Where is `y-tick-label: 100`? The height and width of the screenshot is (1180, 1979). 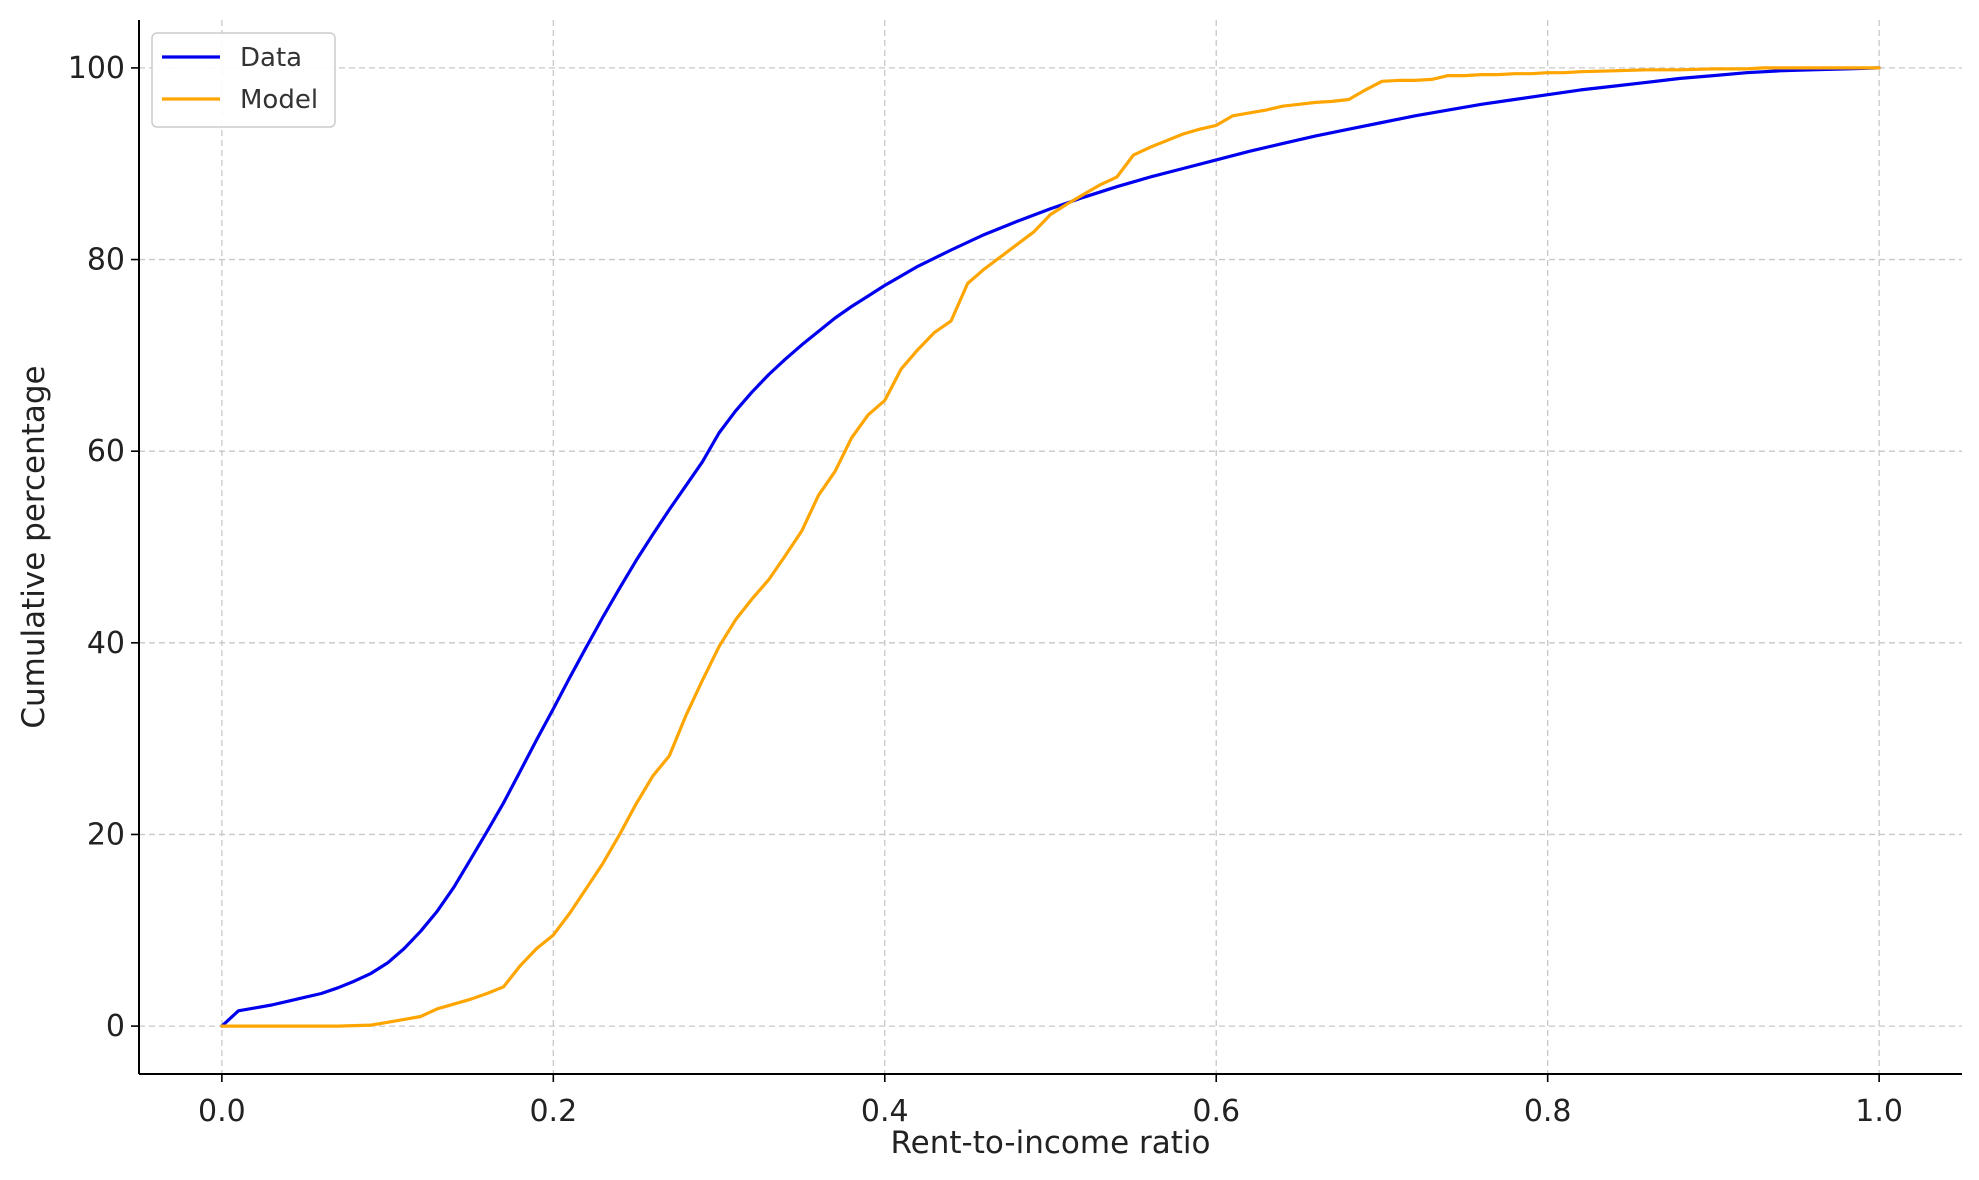
y-tick-label: 100 is located at coordinates (96, 68).